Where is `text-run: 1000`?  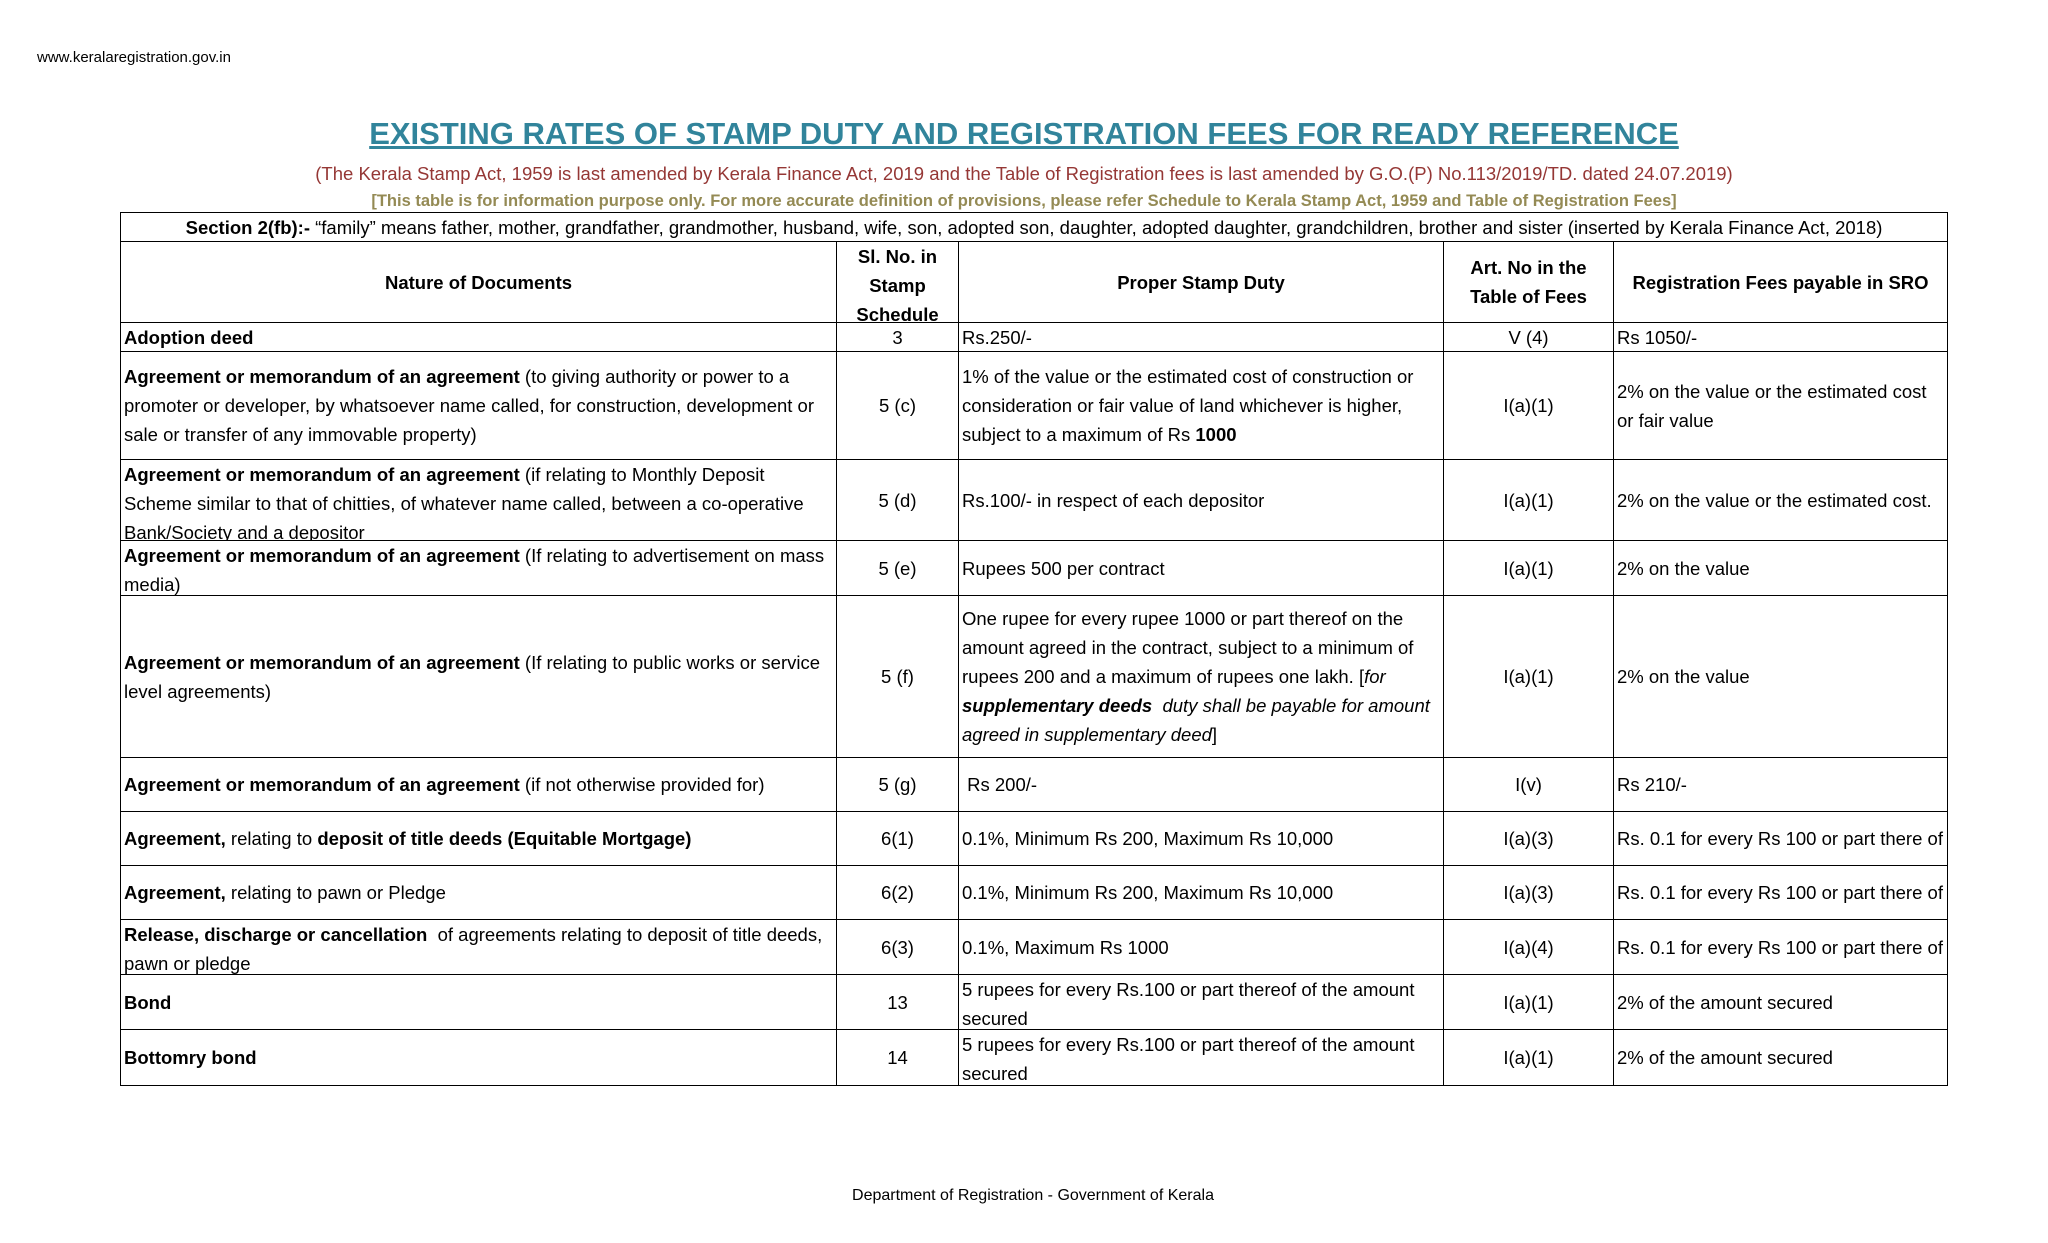 text-run: 1000 is located at coordinates (1216, 434).